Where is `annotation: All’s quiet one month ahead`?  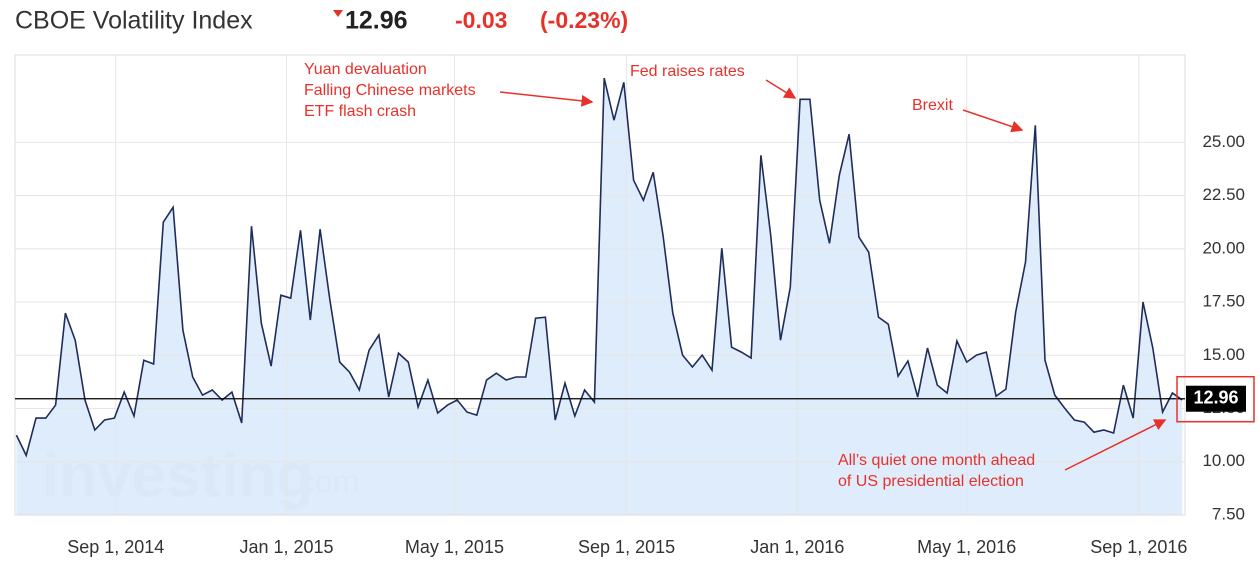 annotation: All’s quiet one month ahead is located at coordinates (936, 460).